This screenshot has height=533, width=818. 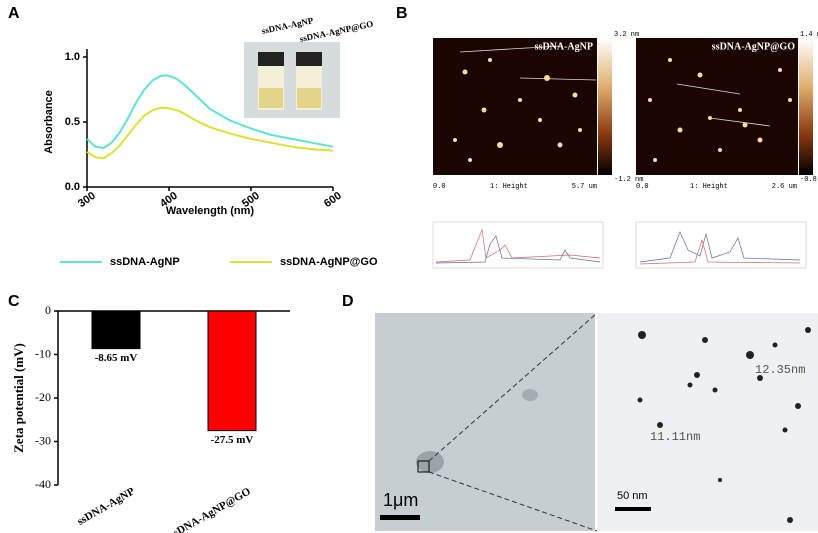 I want to click on inset-photo, so click(x=292, y=80).